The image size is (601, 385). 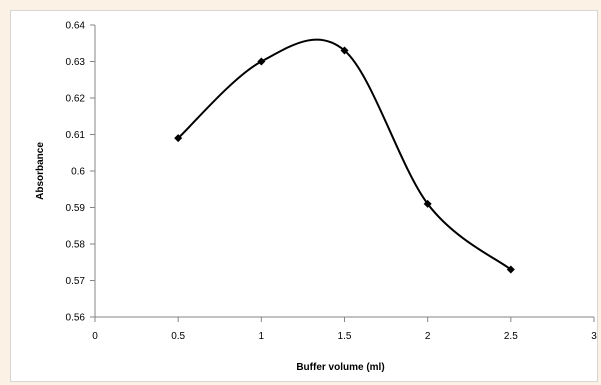 What do you see at coordinates (95, 336) in the screenshot?
I see `x-tick-label: 0` at bounding box center [95, 336].